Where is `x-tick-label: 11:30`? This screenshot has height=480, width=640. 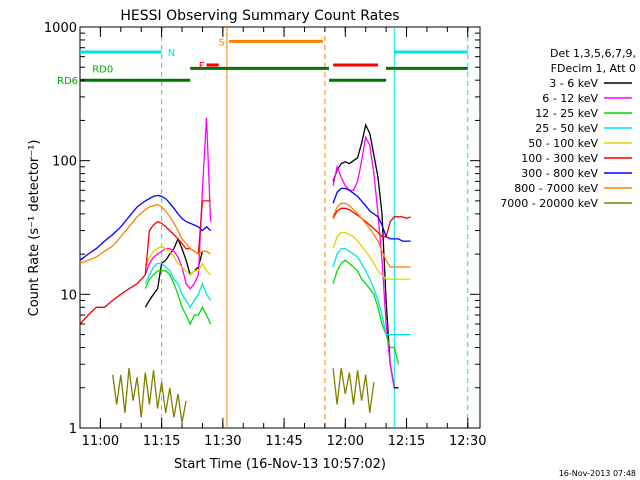 x-tick-label: 11:30 is located at coordinates (222, 441).